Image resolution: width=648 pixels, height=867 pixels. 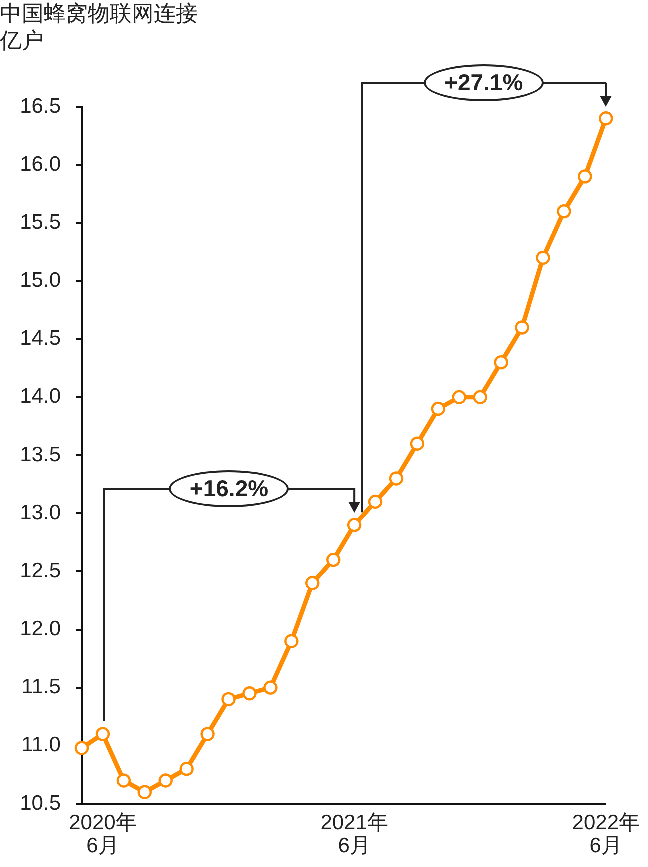 What do you see at coordinates (606, 834) in the screenshot?
I see `x-tick-label: 2022年 6月` at bounding box center [606, 834].